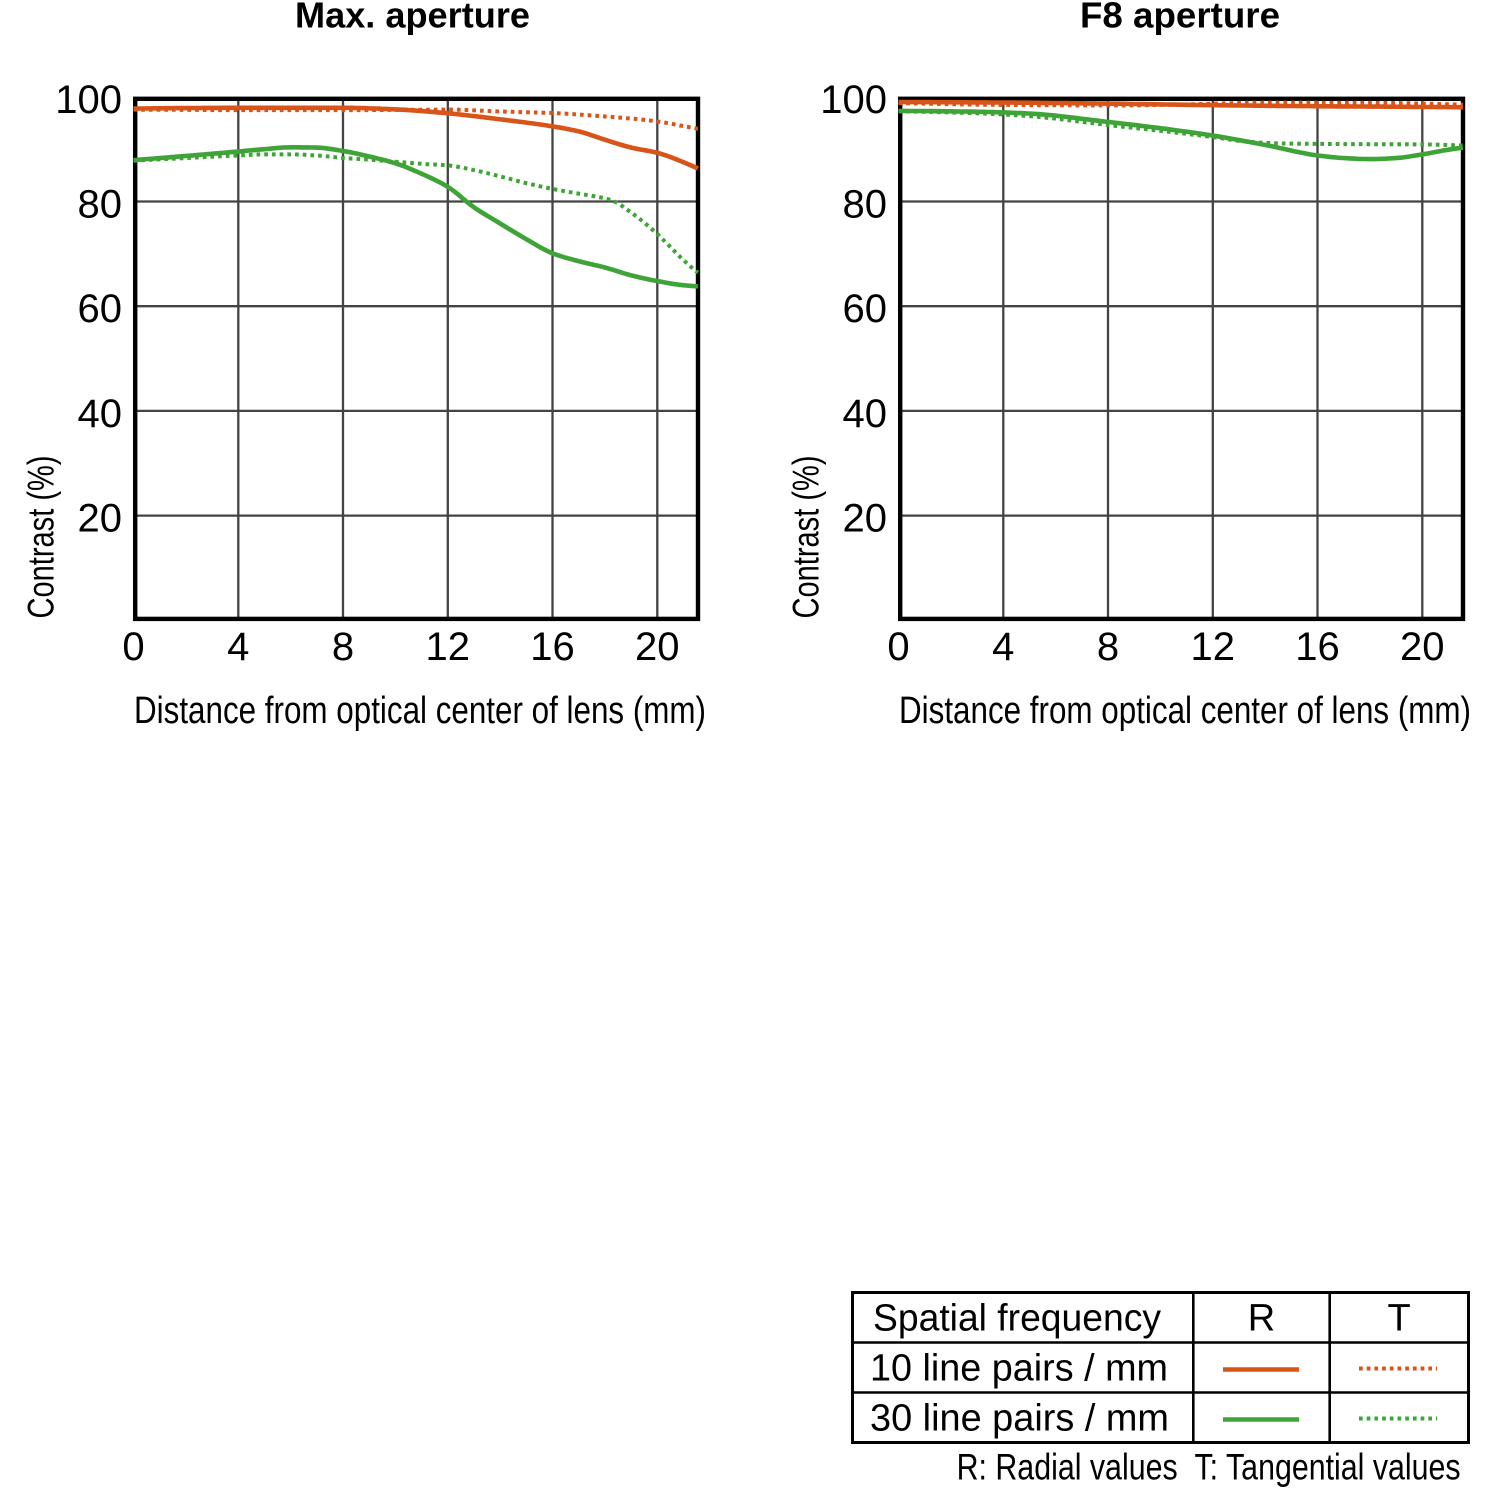 The width and height of the screenshot is (1500, 1505). What do you see at coordinates (1180, 18) in the screenshot?
I see `svg-text: F8 aperture` at bounding box center [1180, 18].